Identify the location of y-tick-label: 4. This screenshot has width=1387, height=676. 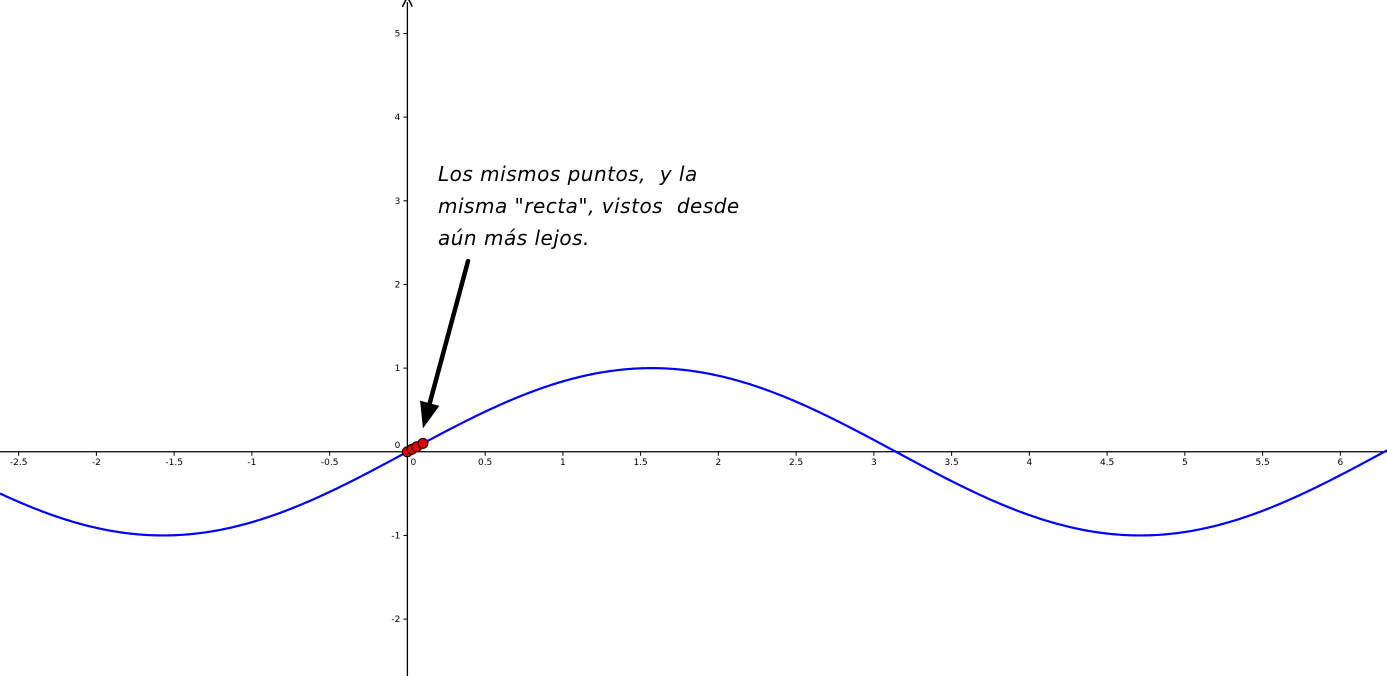
(398, 118).